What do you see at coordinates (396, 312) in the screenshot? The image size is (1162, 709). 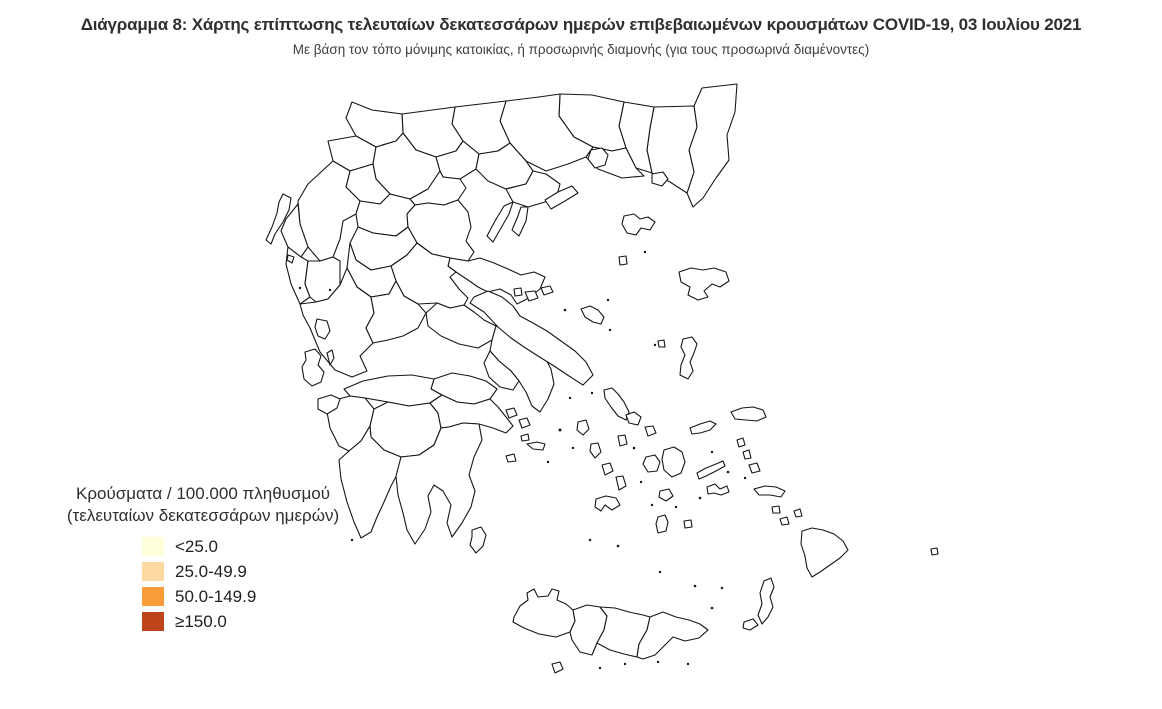 I see `region-fokida` at bounding box center [396, 312].